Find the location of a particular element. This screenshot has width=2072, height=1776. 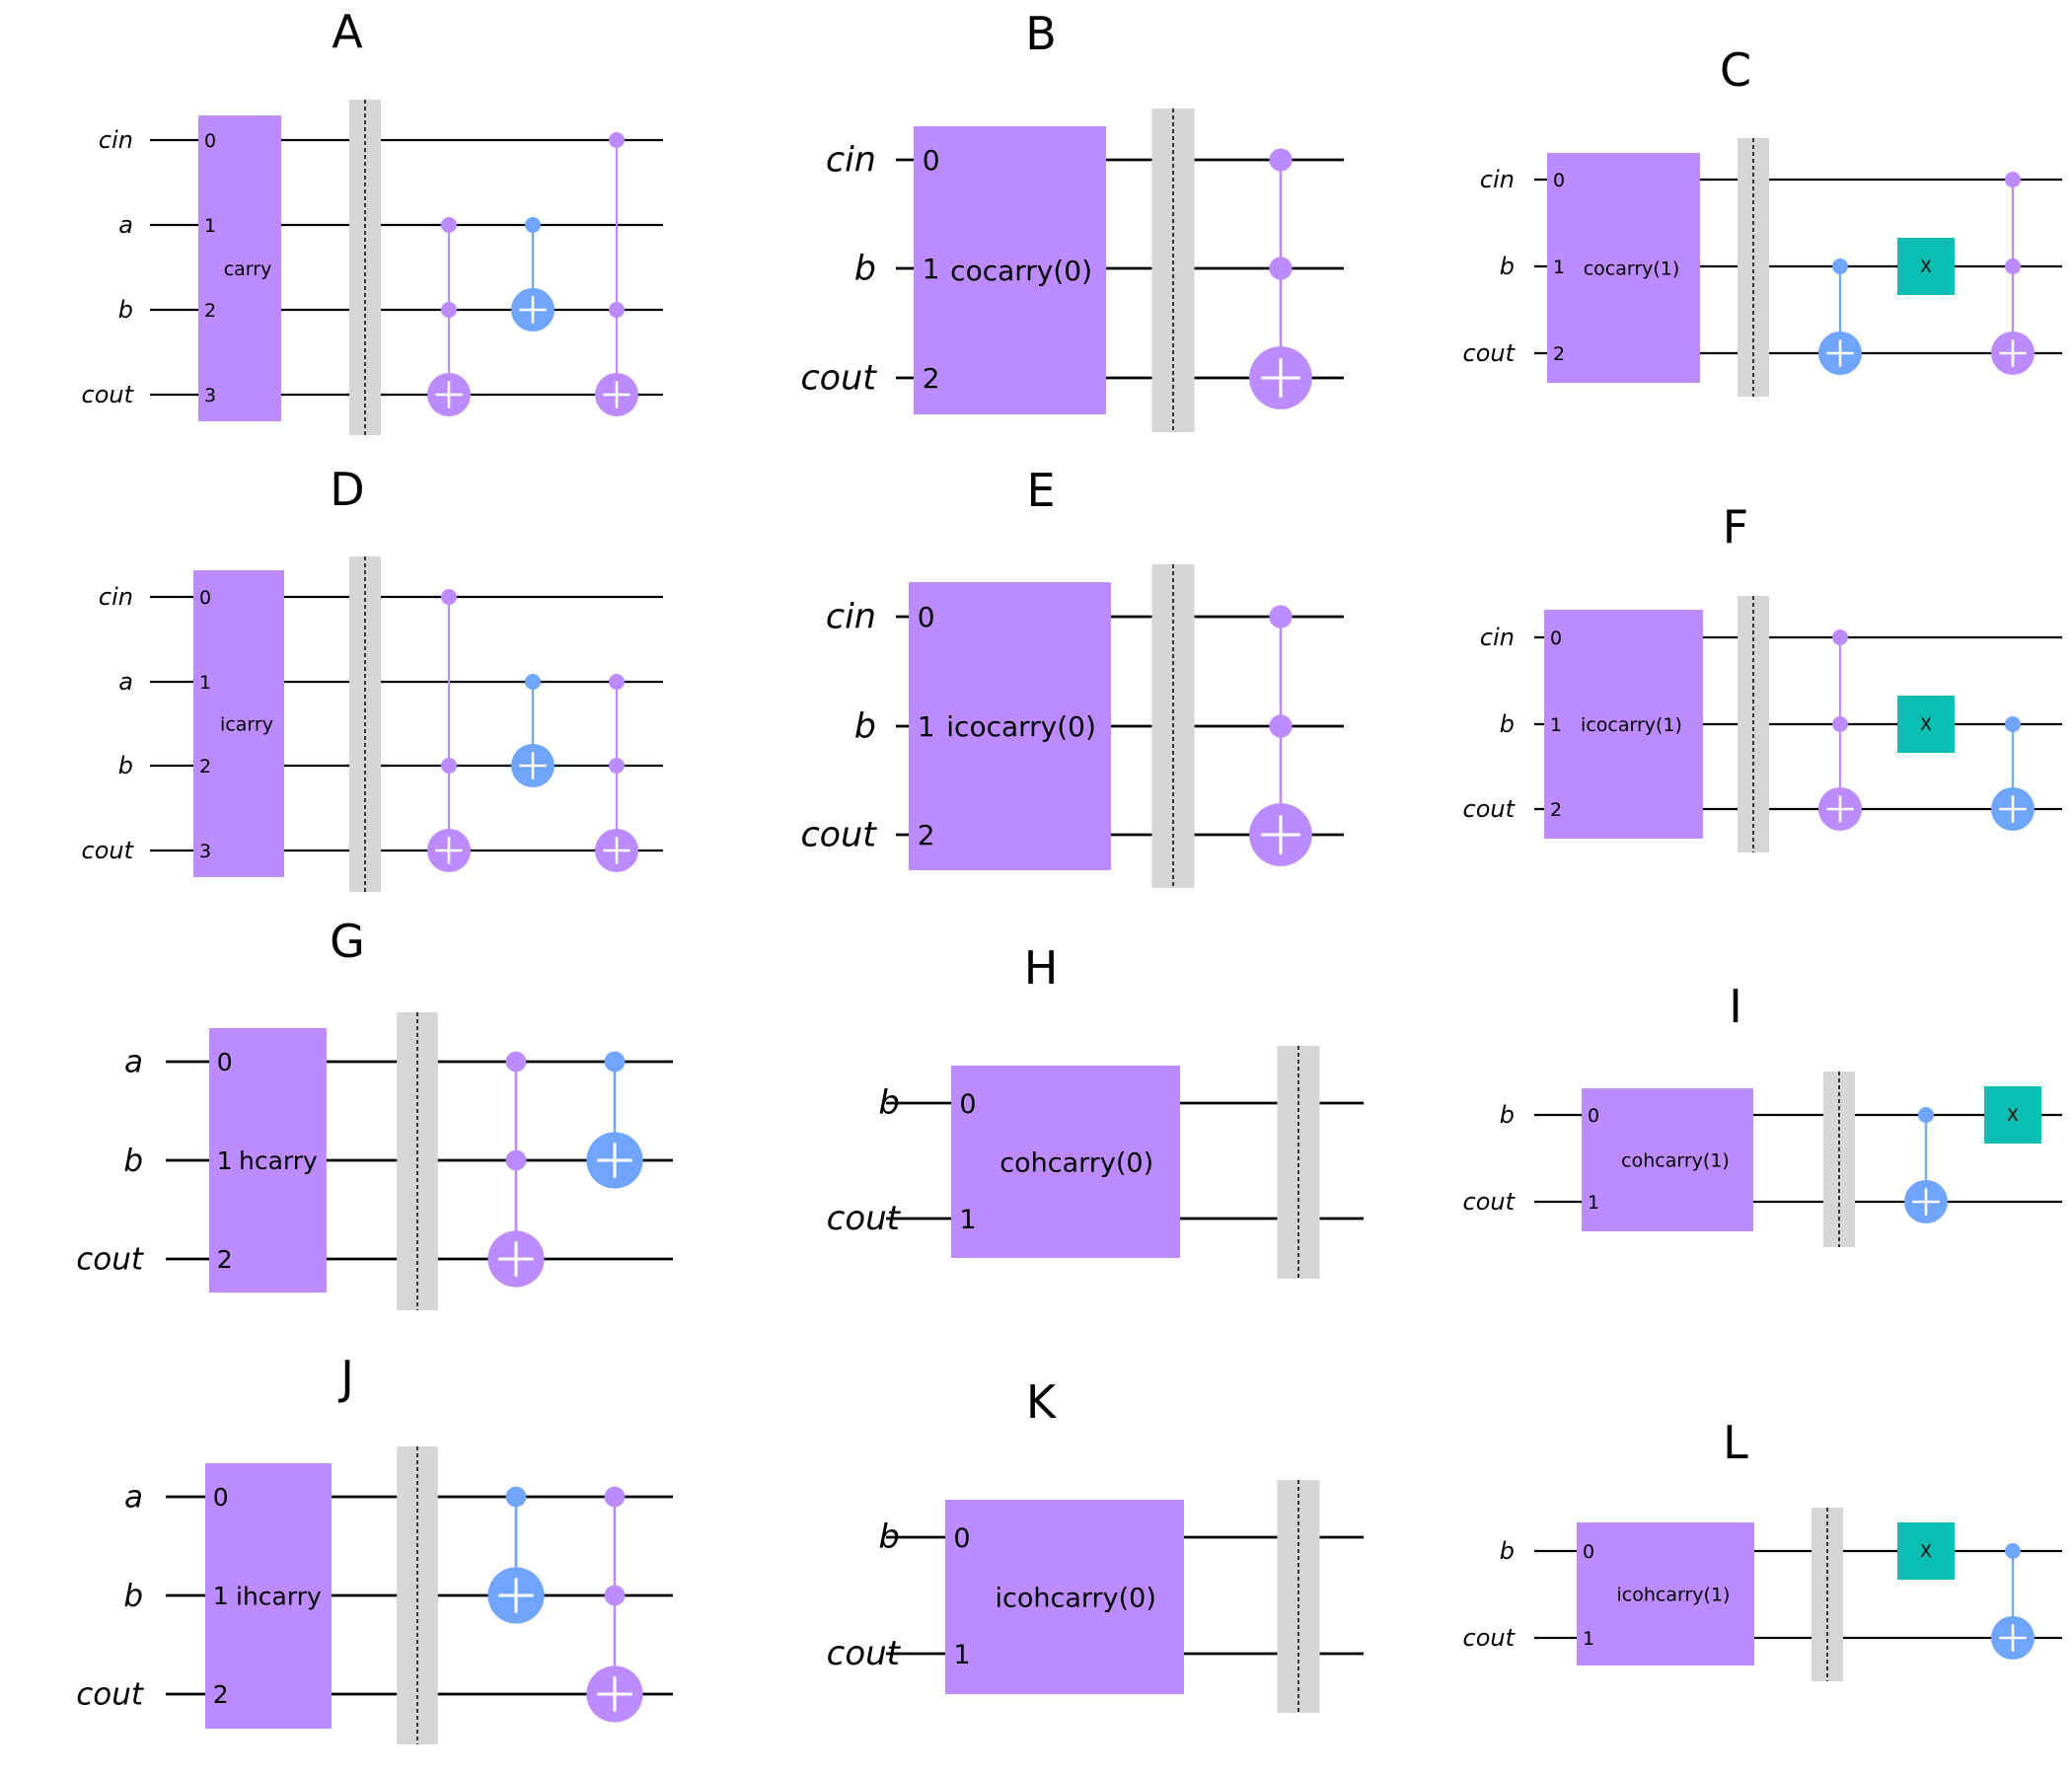

panel-title: B is located at coordinates (1041, 34).